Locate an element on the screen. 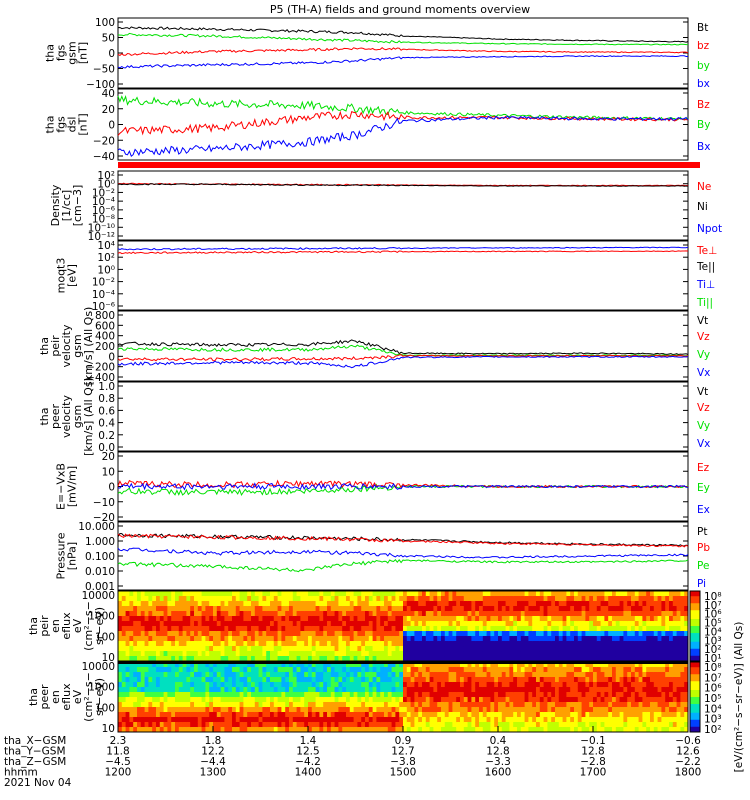  x-tick-label-x: 2.3 is located at coordinates (118, 741).